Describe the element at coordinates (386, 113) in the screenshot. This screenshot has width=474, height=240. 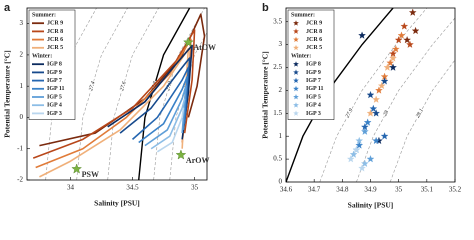
I see `isopycnal-label: 28` at that location.